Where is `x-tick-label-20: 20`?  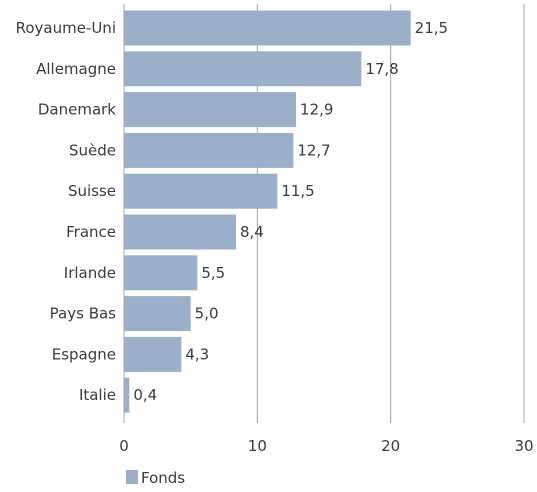 x-tick-label-20: 20 is located at coordinates (390, 446).